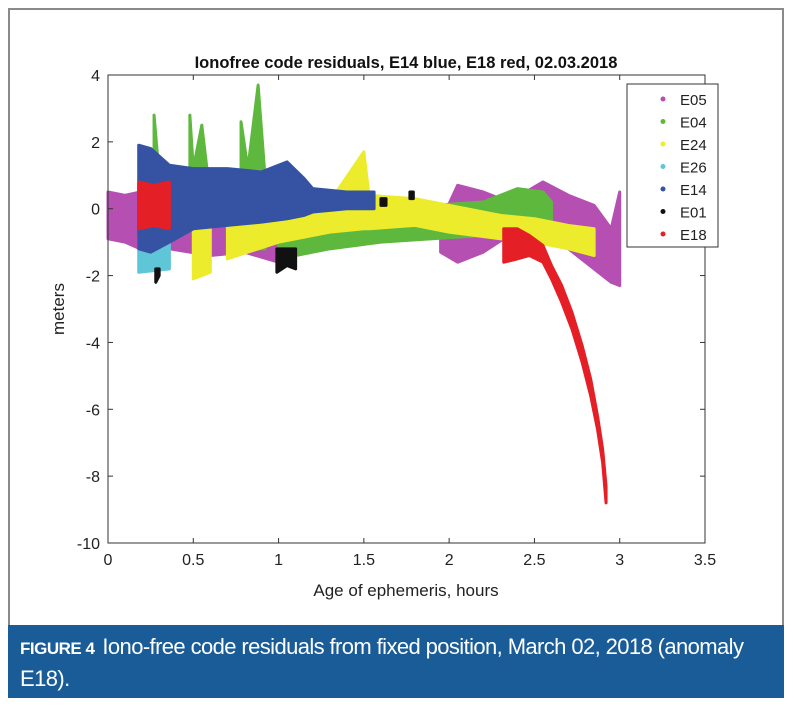 The height and width of the screenshot is (706, 794). What do you see at coordinates (256, 198) in the screenshot?
I see `series-e14-points` at bounding box center [256, 198].